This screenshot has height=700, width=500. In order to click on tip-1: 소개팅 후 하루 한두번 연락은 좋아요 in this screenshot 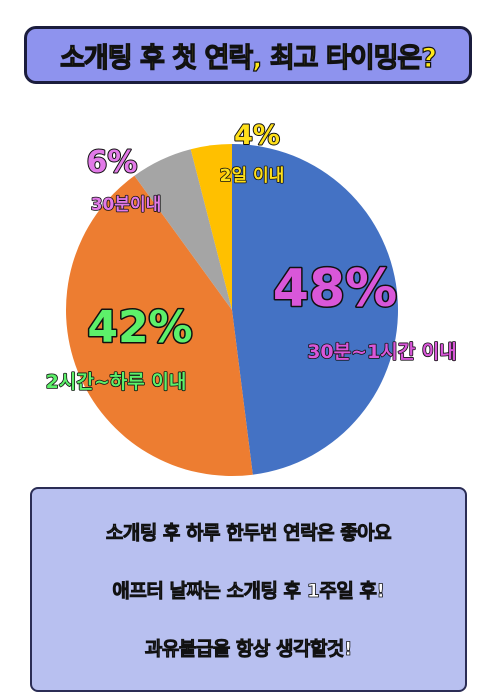, I will do `click(248, 533)`.